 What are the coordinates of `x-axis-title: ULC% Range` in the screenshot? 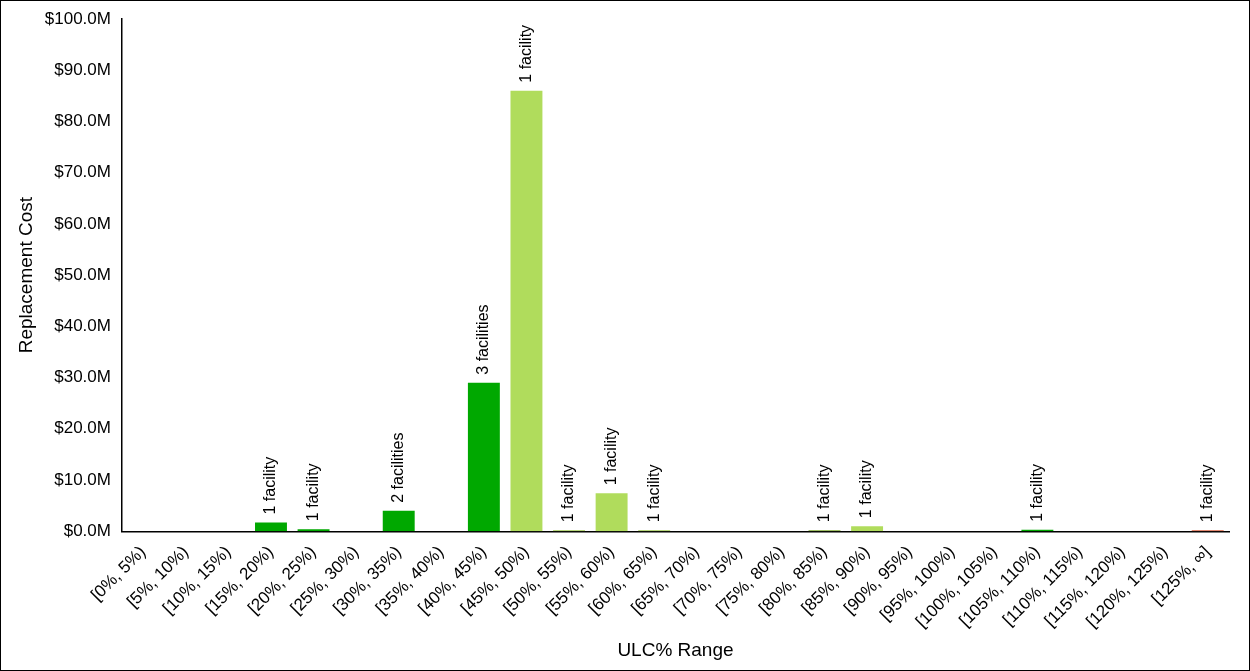 It's located at (675, 649).